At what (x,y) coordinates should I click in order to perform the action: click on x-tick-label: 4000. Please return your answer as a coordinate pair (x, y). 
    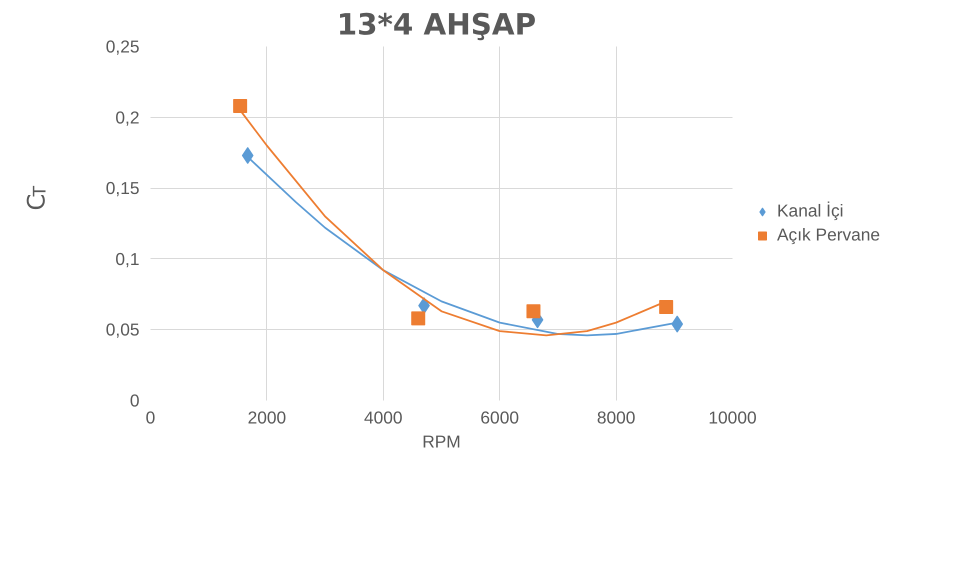
    Looking at the image, I should click on (383, 418).